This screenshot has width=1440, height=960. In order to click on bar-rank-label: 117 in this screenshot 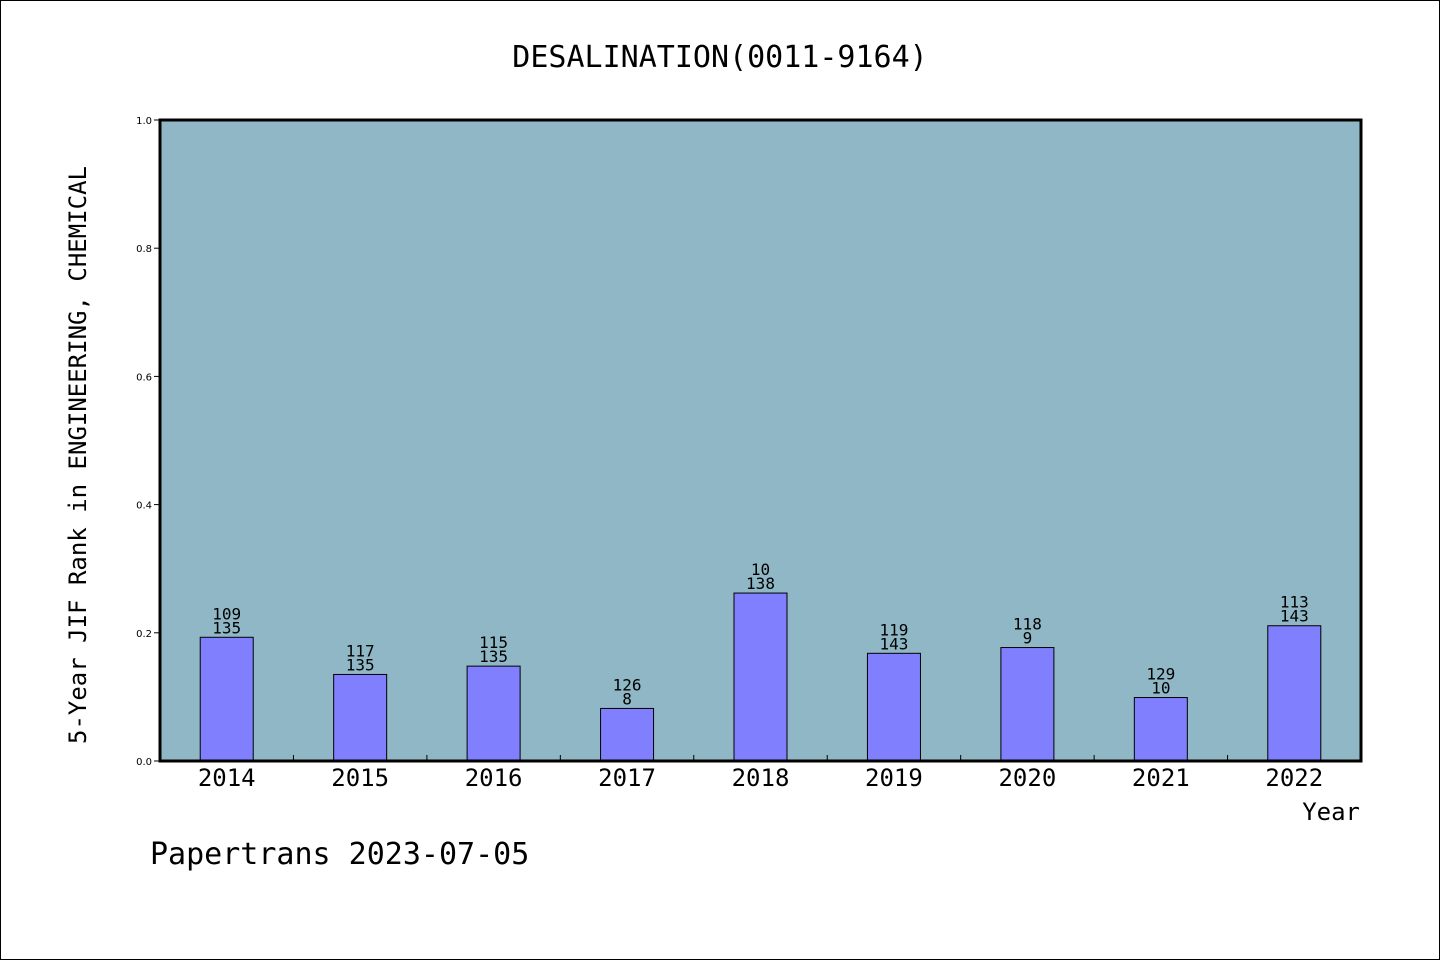, I will do `click(360, 650)`.